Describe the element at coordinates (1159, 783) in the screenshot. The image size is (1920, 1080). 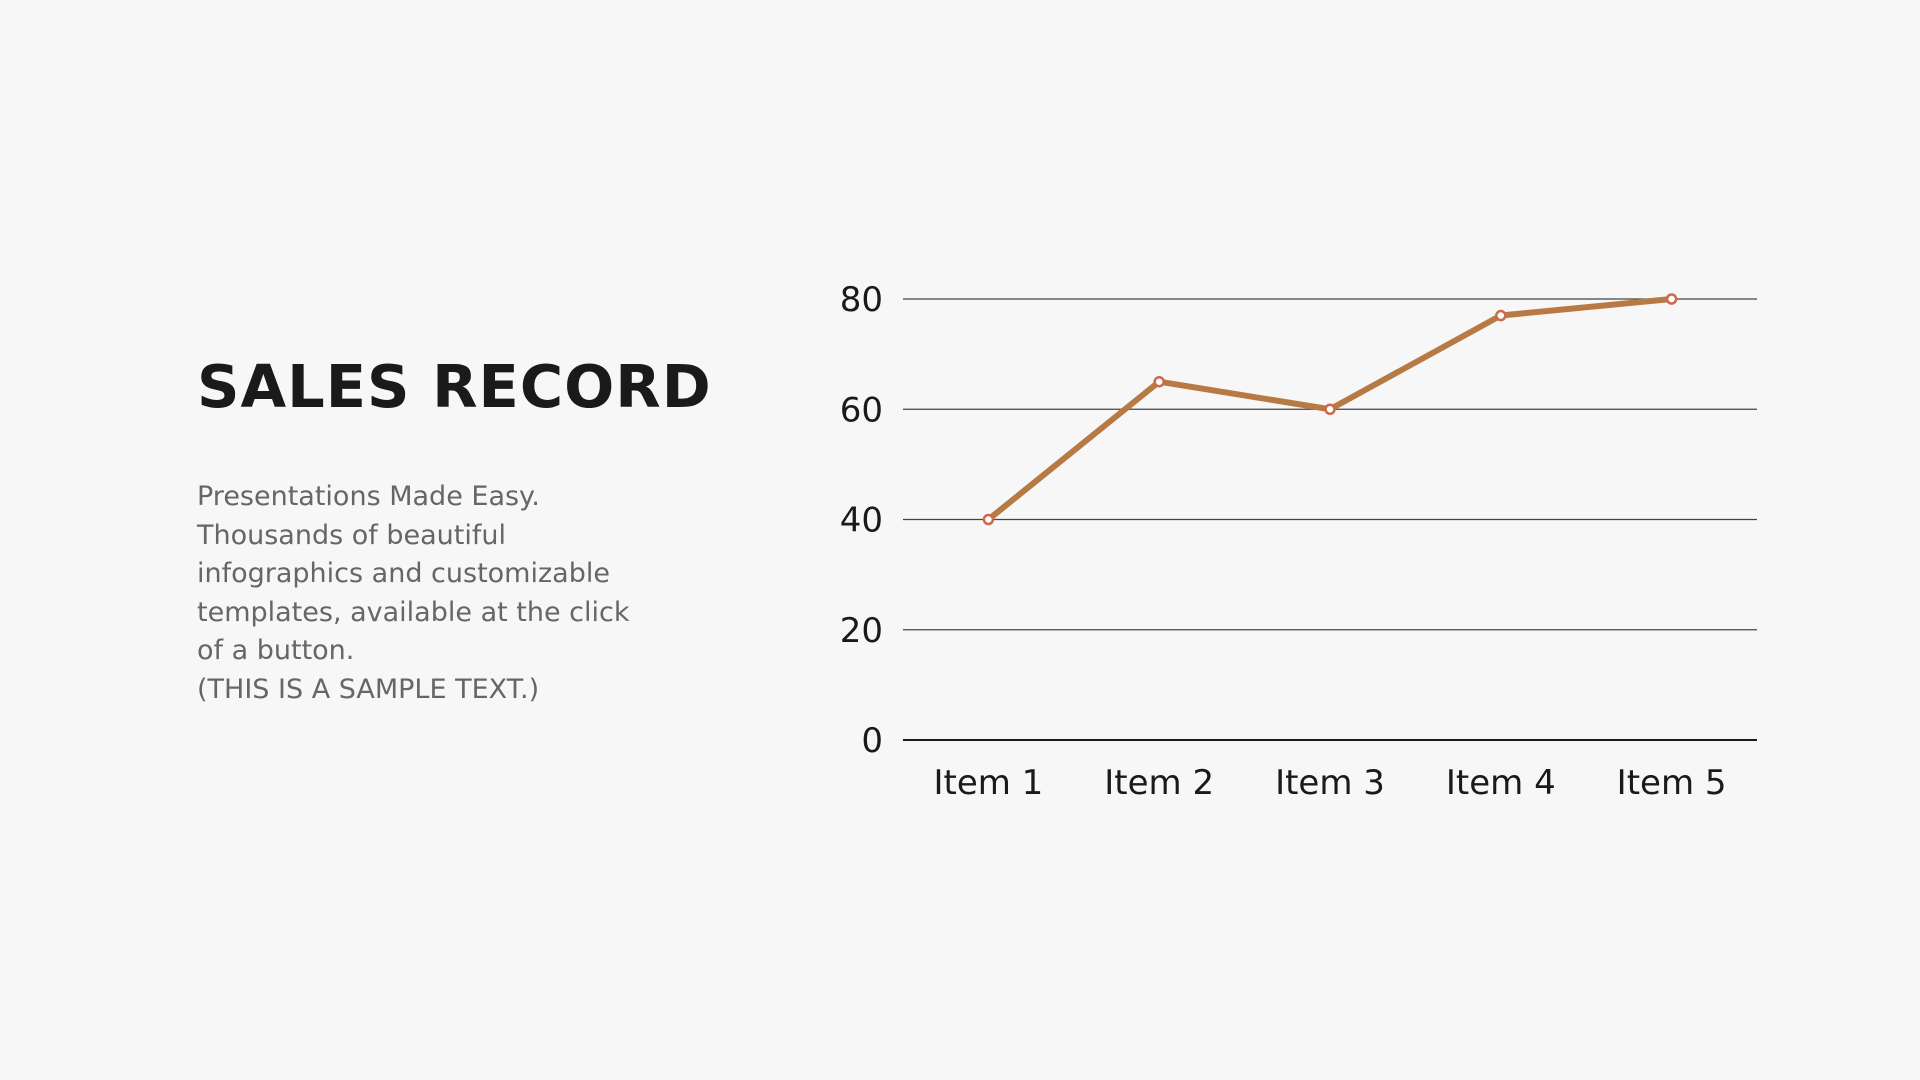
I see `x-tick-label: Item 2` at that location.